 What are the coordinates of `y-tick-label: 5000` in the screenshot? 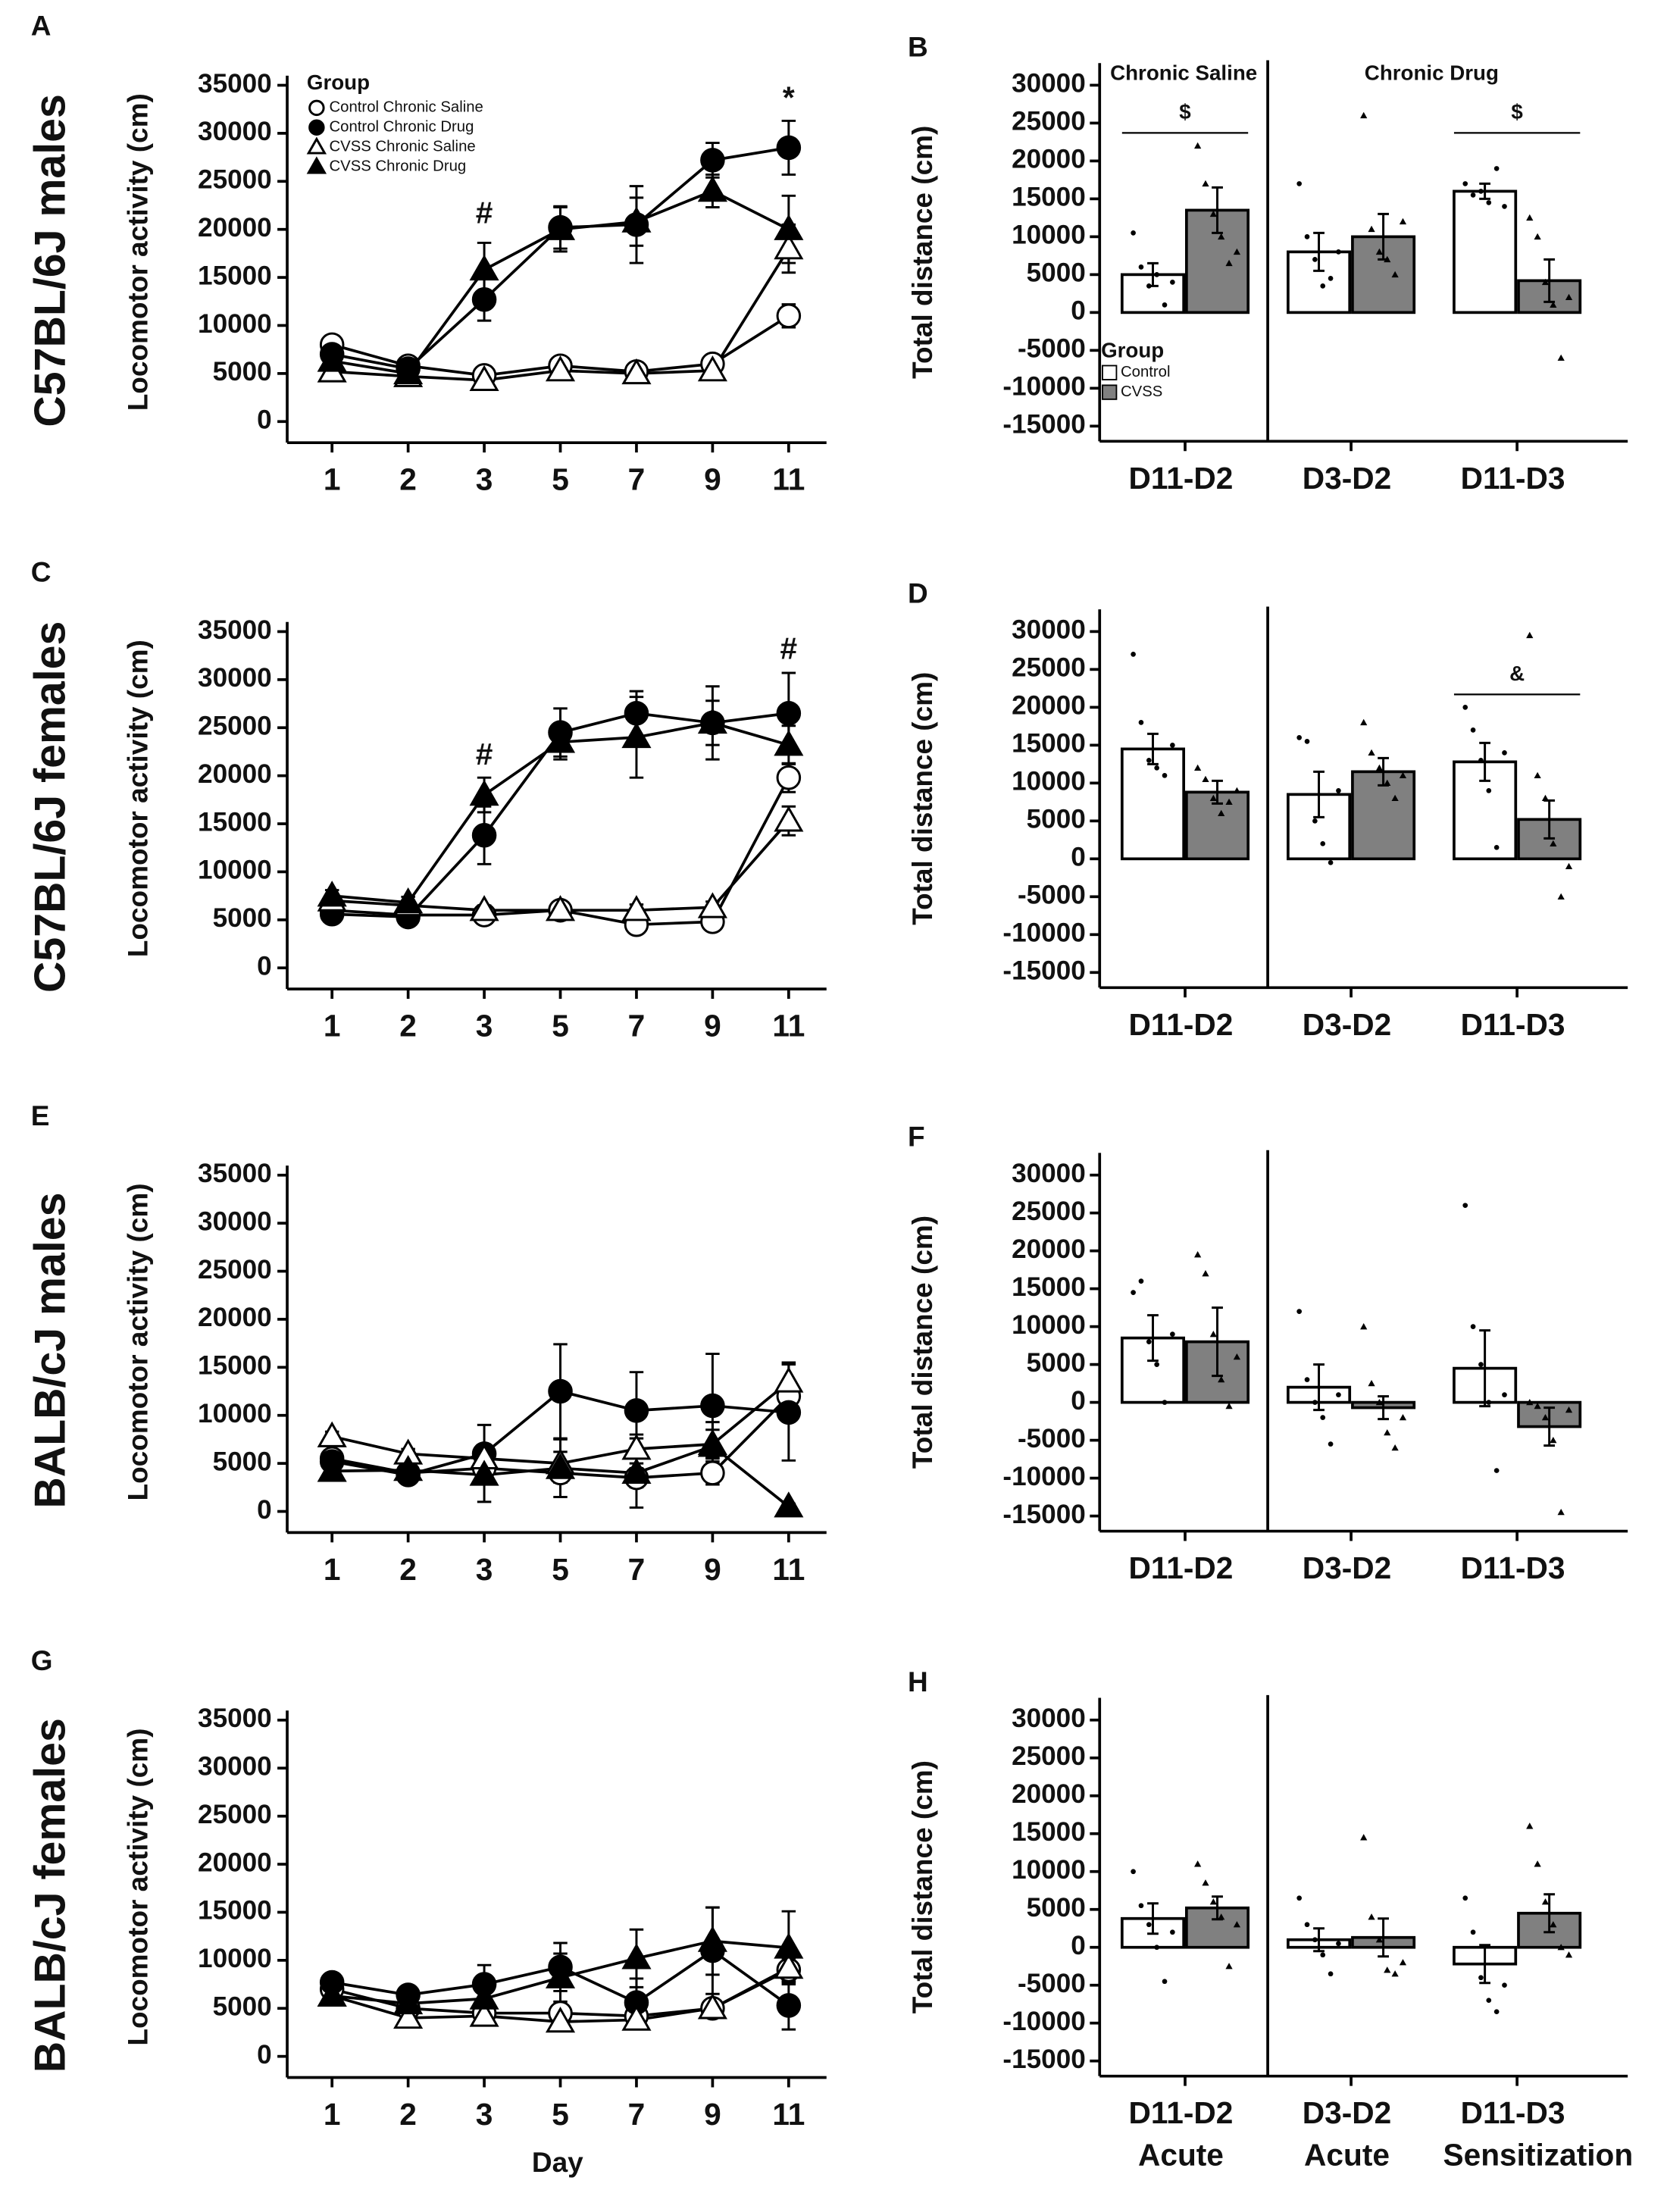 It's located at (242, 918).